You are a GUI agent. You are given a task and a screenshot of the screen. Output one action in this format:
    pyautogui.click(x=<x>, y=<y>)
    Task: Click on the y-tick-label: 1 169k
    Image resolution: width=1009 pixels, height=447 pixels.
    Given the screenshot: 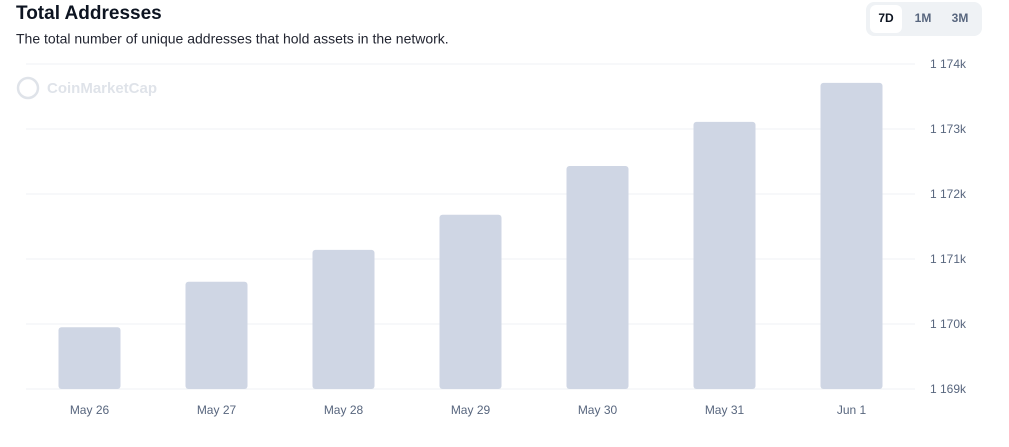 What is the action you would take?
    pyautogui.click(x=948, y=389)
    